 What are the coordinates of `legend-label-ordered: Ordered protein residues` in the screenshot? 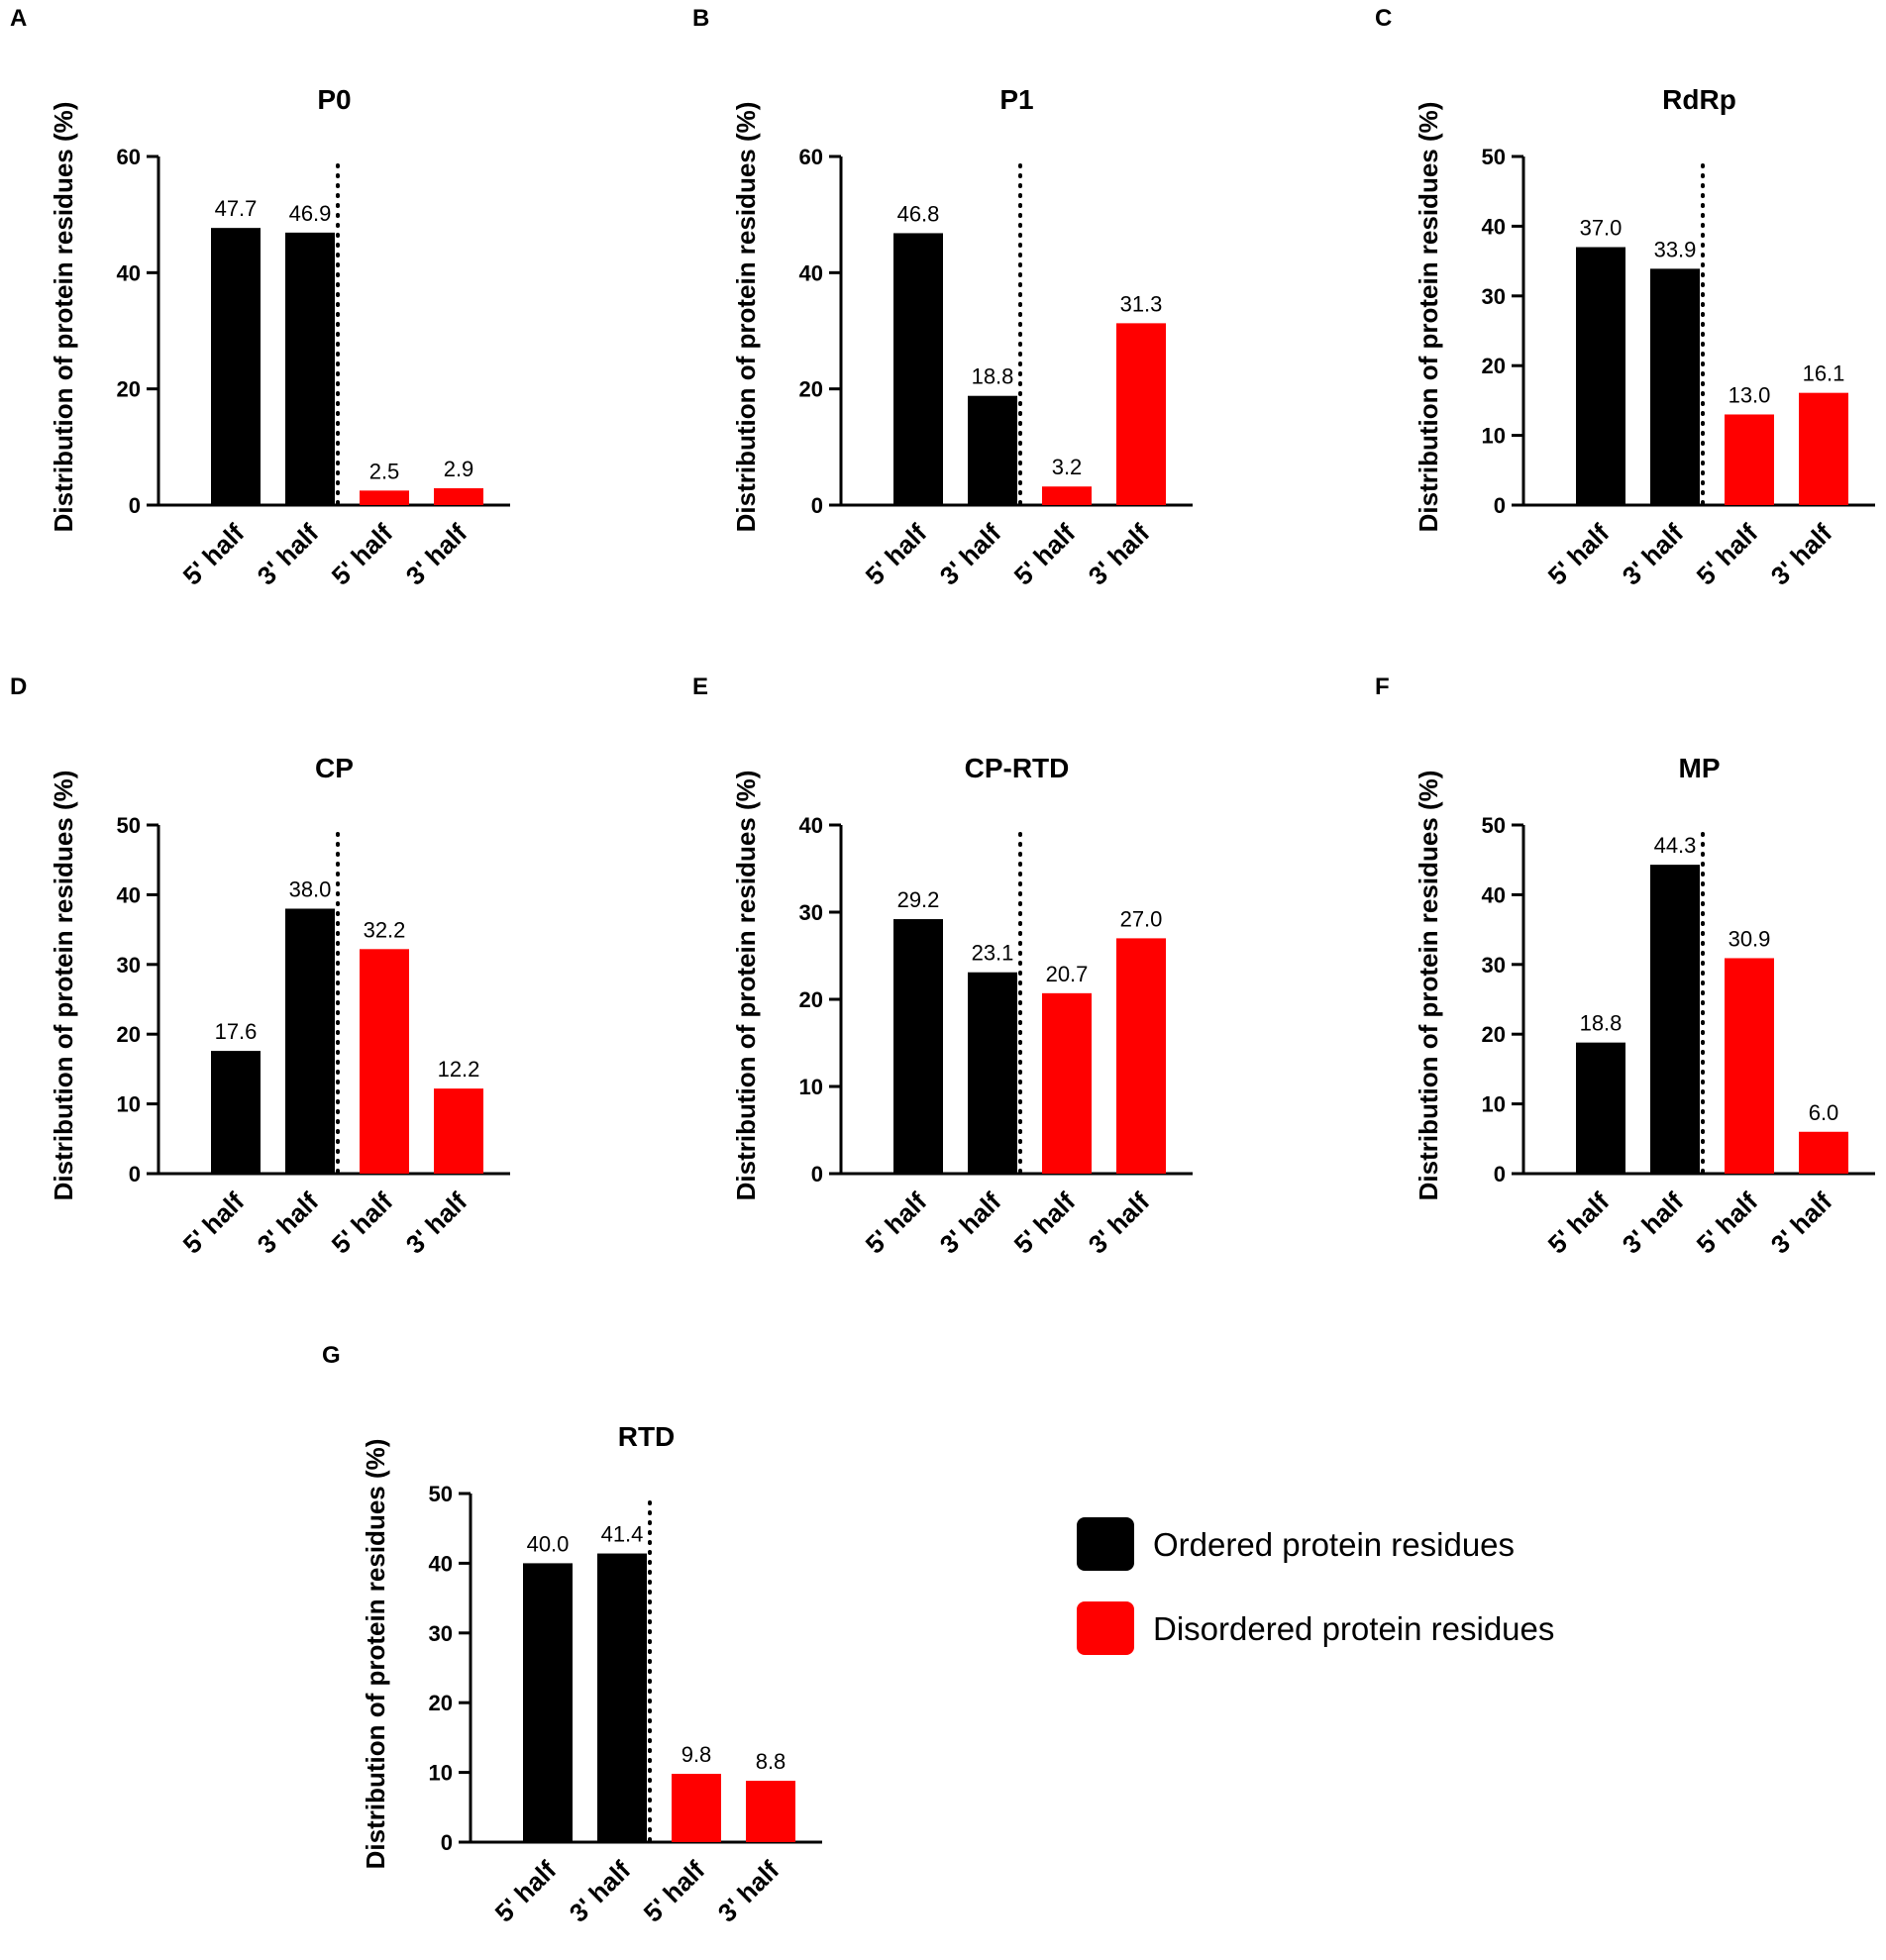 It's located at (1334, 1544).